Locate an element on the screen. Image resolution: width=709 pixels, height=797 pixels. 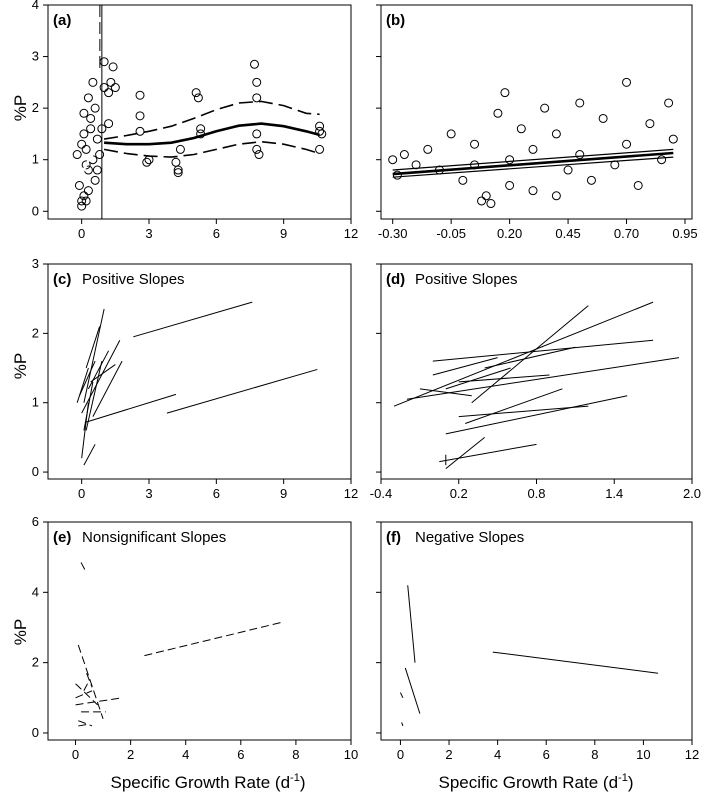
x-axis-title-left-main: Specific Growth Rate (d is located at coordinates (201, 782).